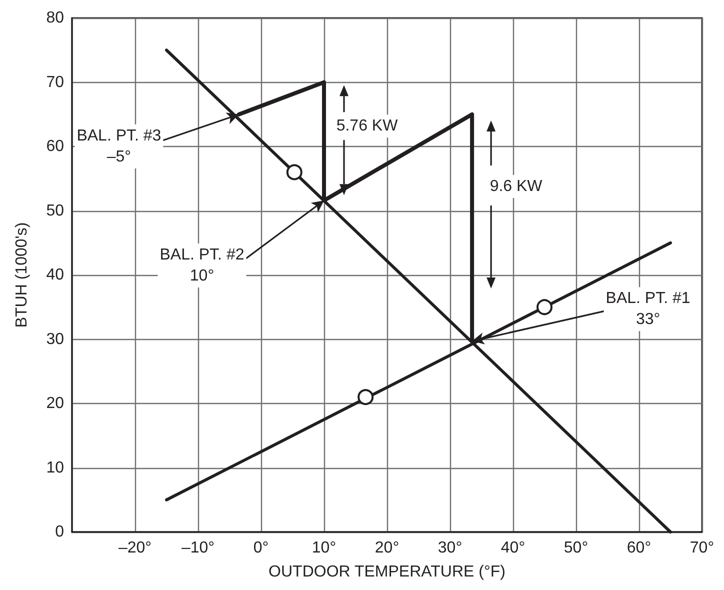  I want to click on y-tick-label: 50, so click(55, 211).